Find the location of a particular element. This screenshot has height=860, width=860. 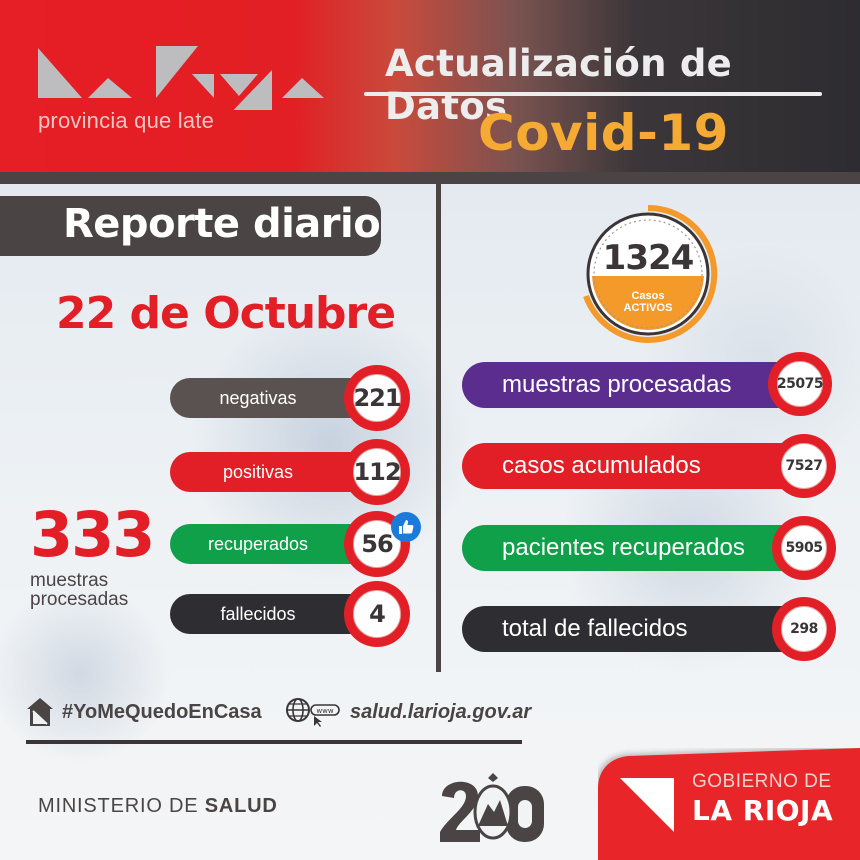

government-badge-shape is located at coordinates (729, 804).